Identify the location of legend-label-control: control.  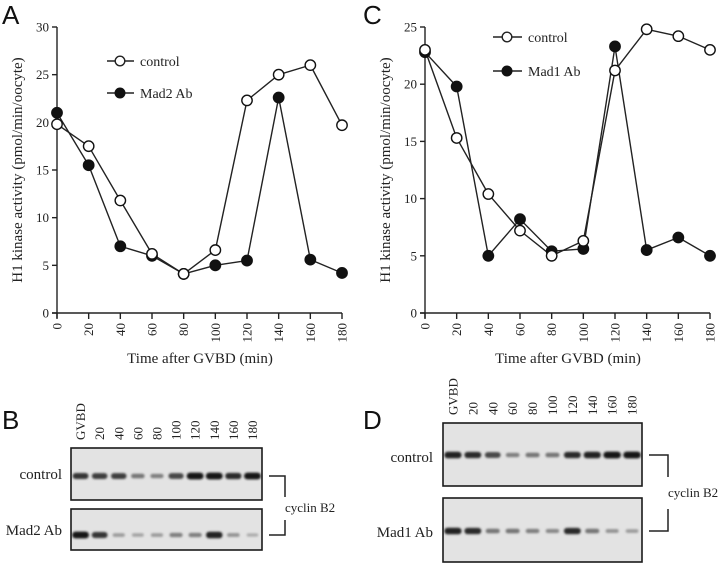
(548, 38).